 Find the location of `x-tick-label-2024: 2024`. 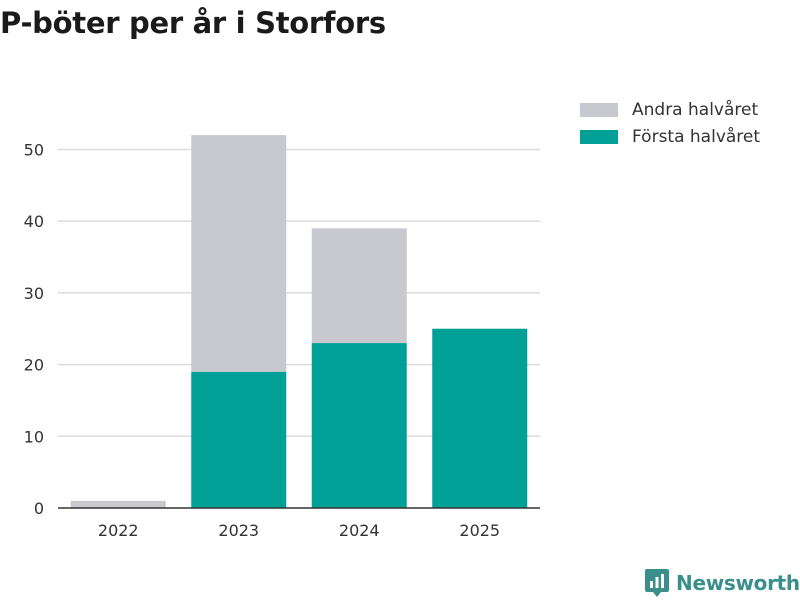

x-tick-label-2024: 2024 is located at coordinates (359, 530).